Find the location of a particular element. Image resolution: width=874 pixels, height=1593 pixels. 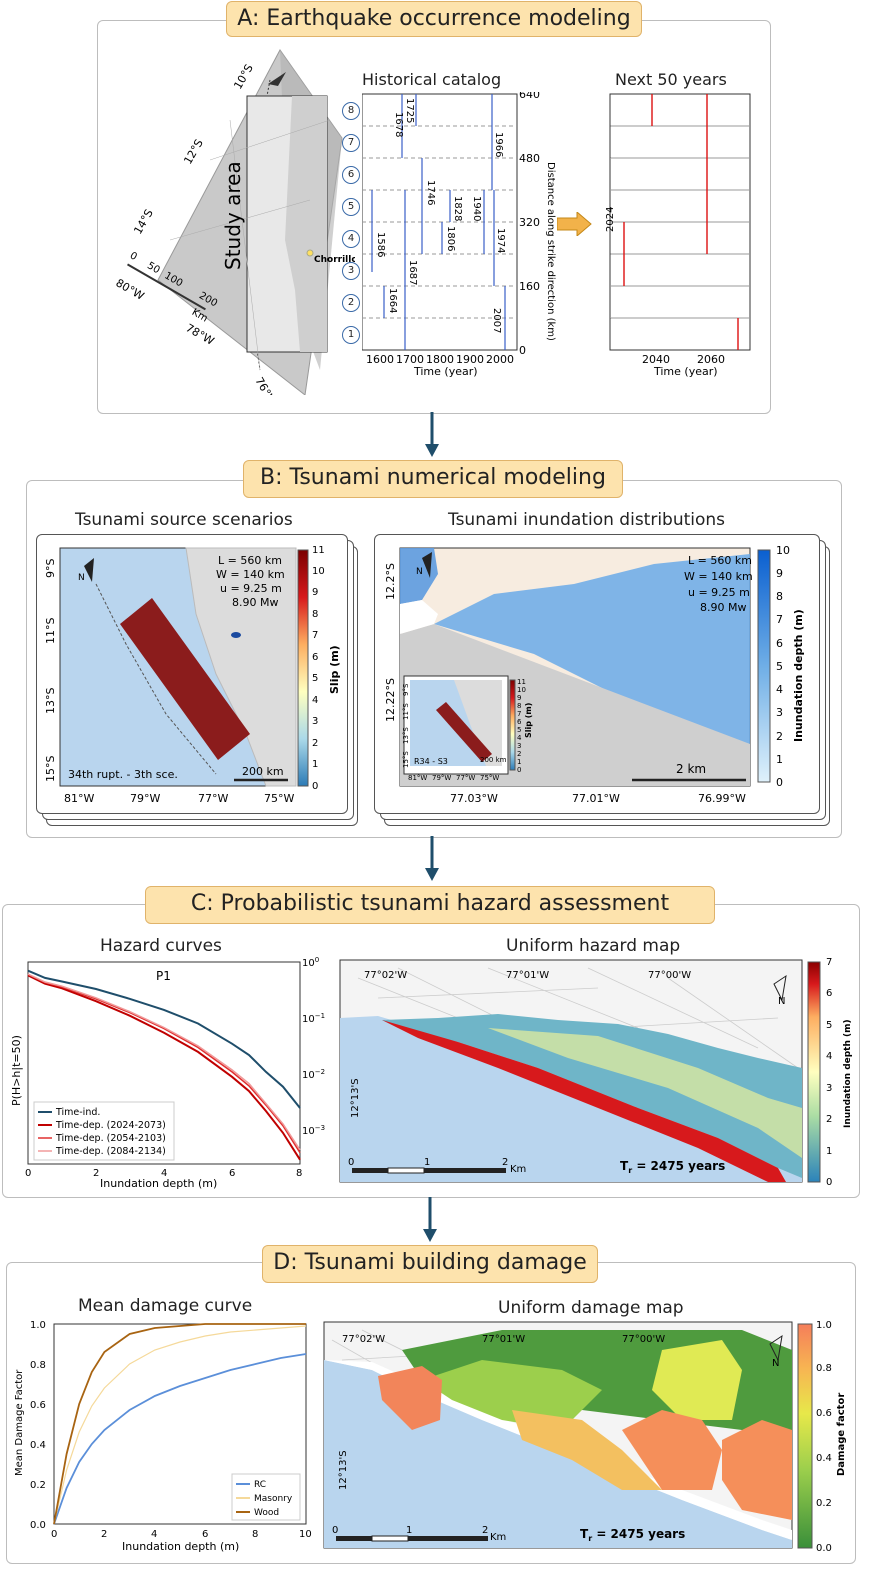

source-param-mw: 8.90 Mw is located at coordinates (255, 602).